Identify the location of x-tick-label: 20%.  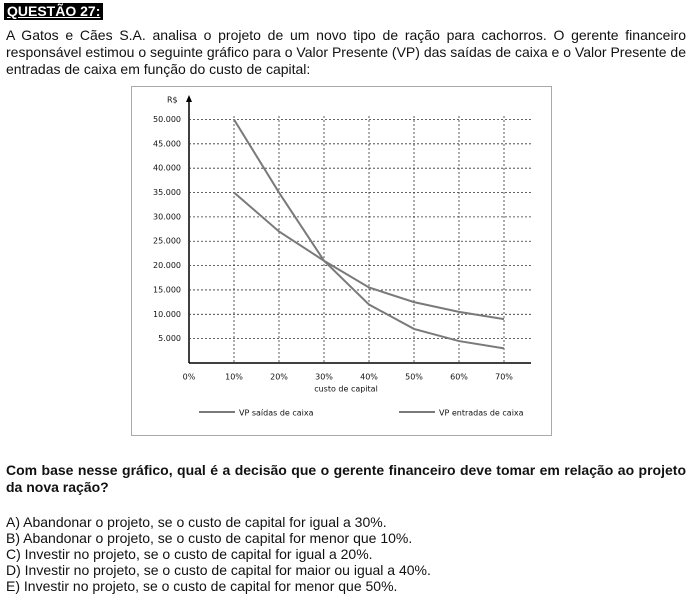
(279, 377).